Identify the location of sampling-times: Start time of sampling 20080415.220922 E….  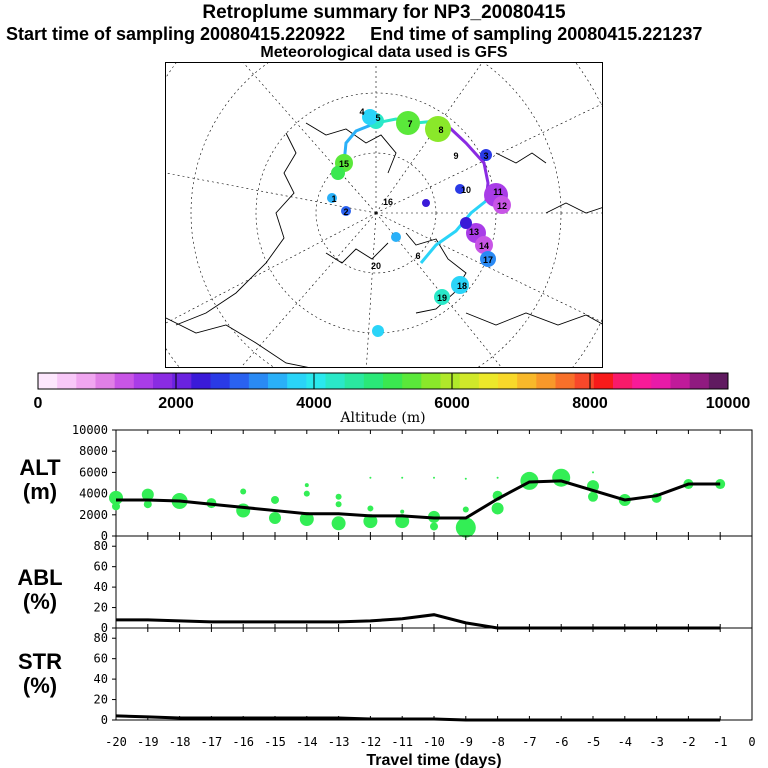
(354, 34).